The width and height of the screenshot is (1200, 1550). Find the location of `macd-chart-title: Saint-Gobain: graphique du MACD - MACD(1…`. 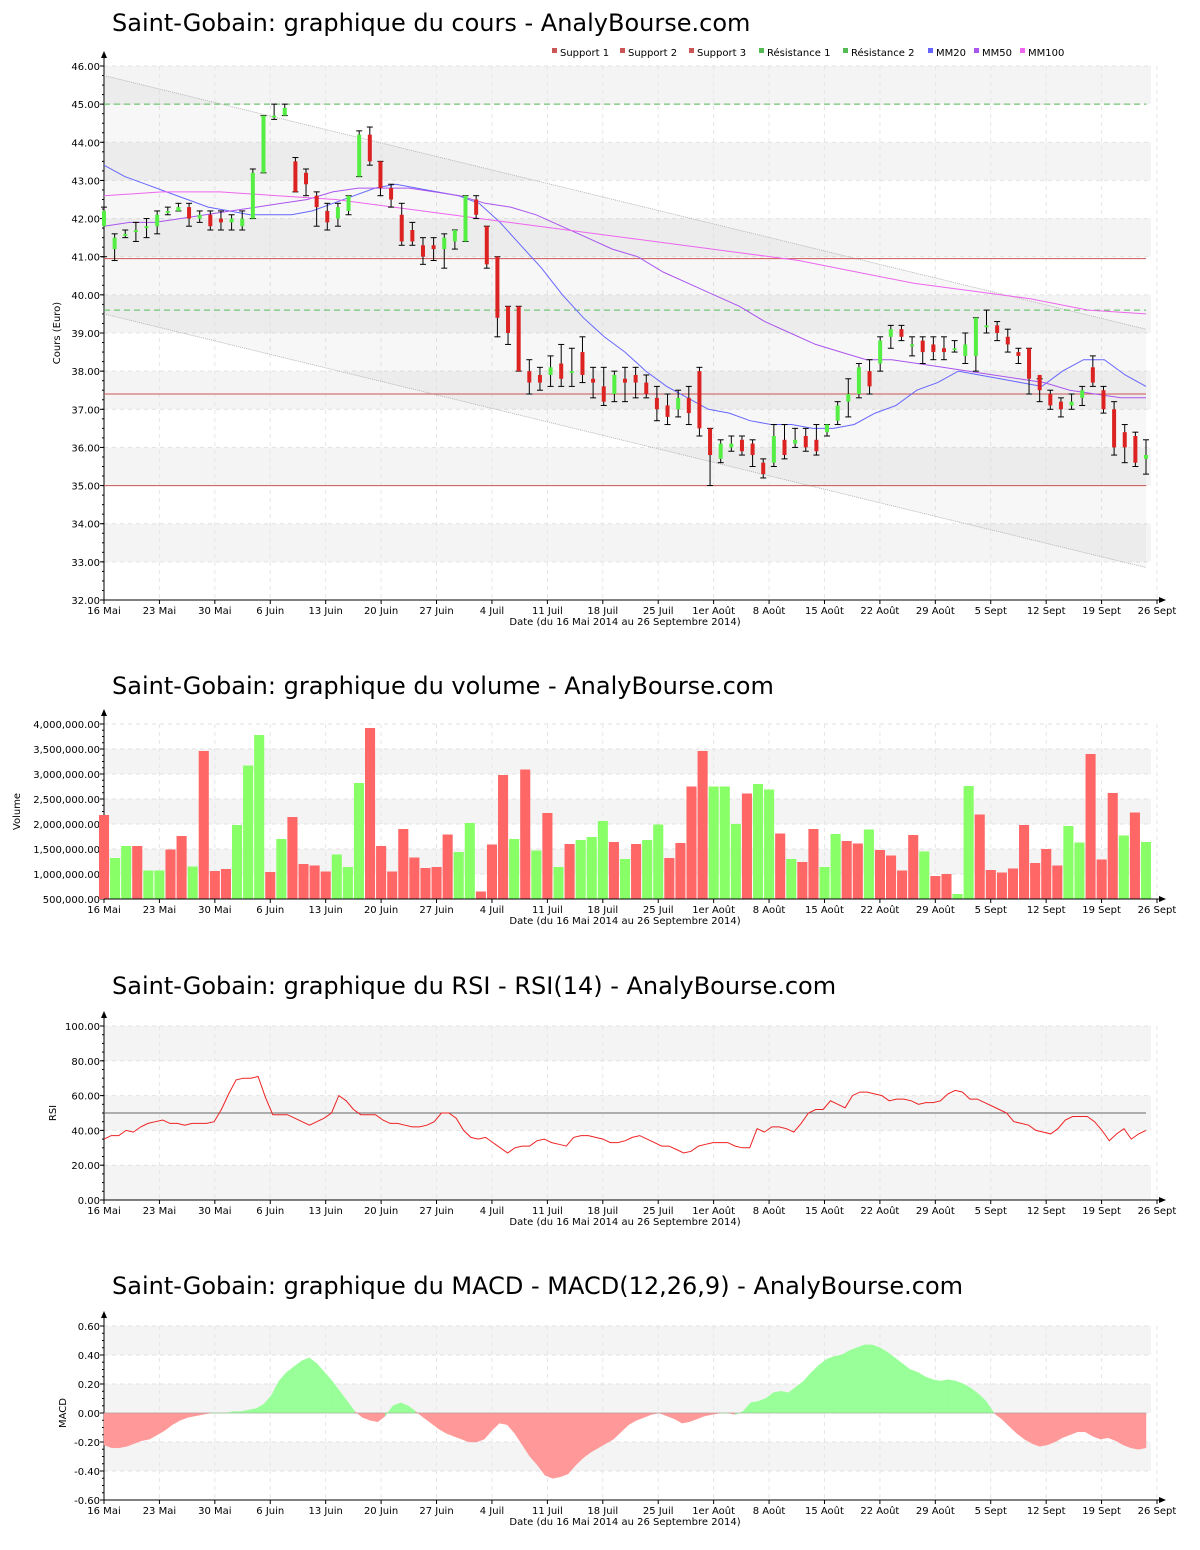

macd-chart-title: Saint-Gobain: graphique du MACD - MACD(1… is located at coordinates (538, 1286).